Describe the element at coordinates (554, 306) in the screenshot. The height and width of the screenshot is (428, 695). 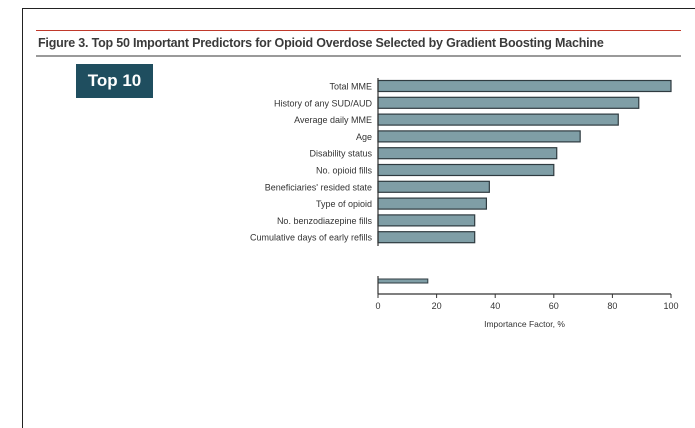
I see `x-tick-label: 60` at that location.